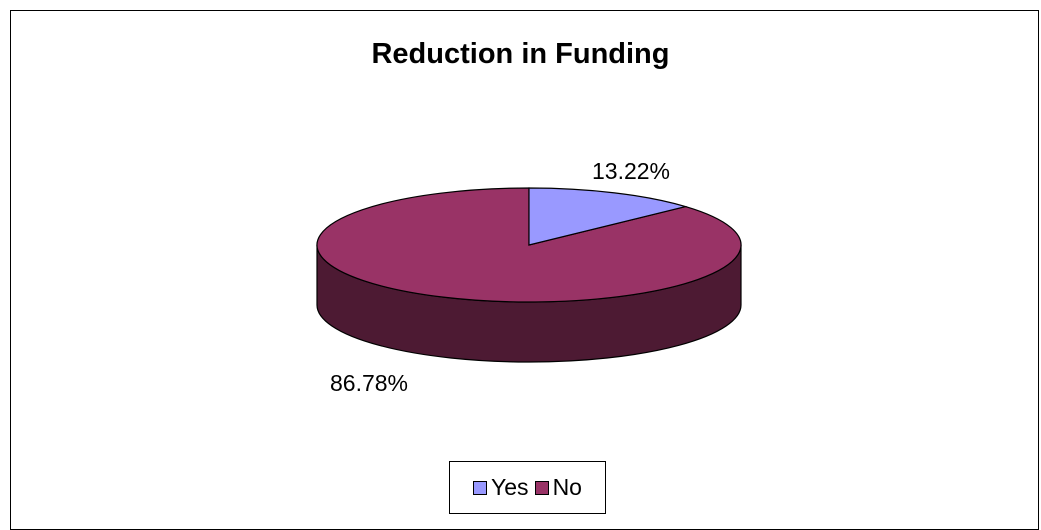 The width and height of the screenshot is (1041, 530). Describe the element at coordinates (369, 383) in the screenshot. I see `data-label-no: 86.78%` at that location.